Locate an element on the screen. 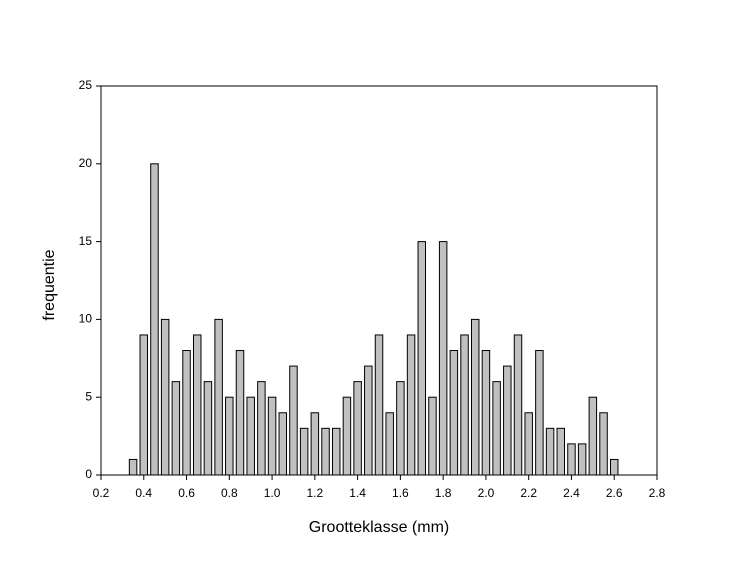 This screenshot has width=741, height=576. y-tick-label: 0 is located at coordinates (88, 474).